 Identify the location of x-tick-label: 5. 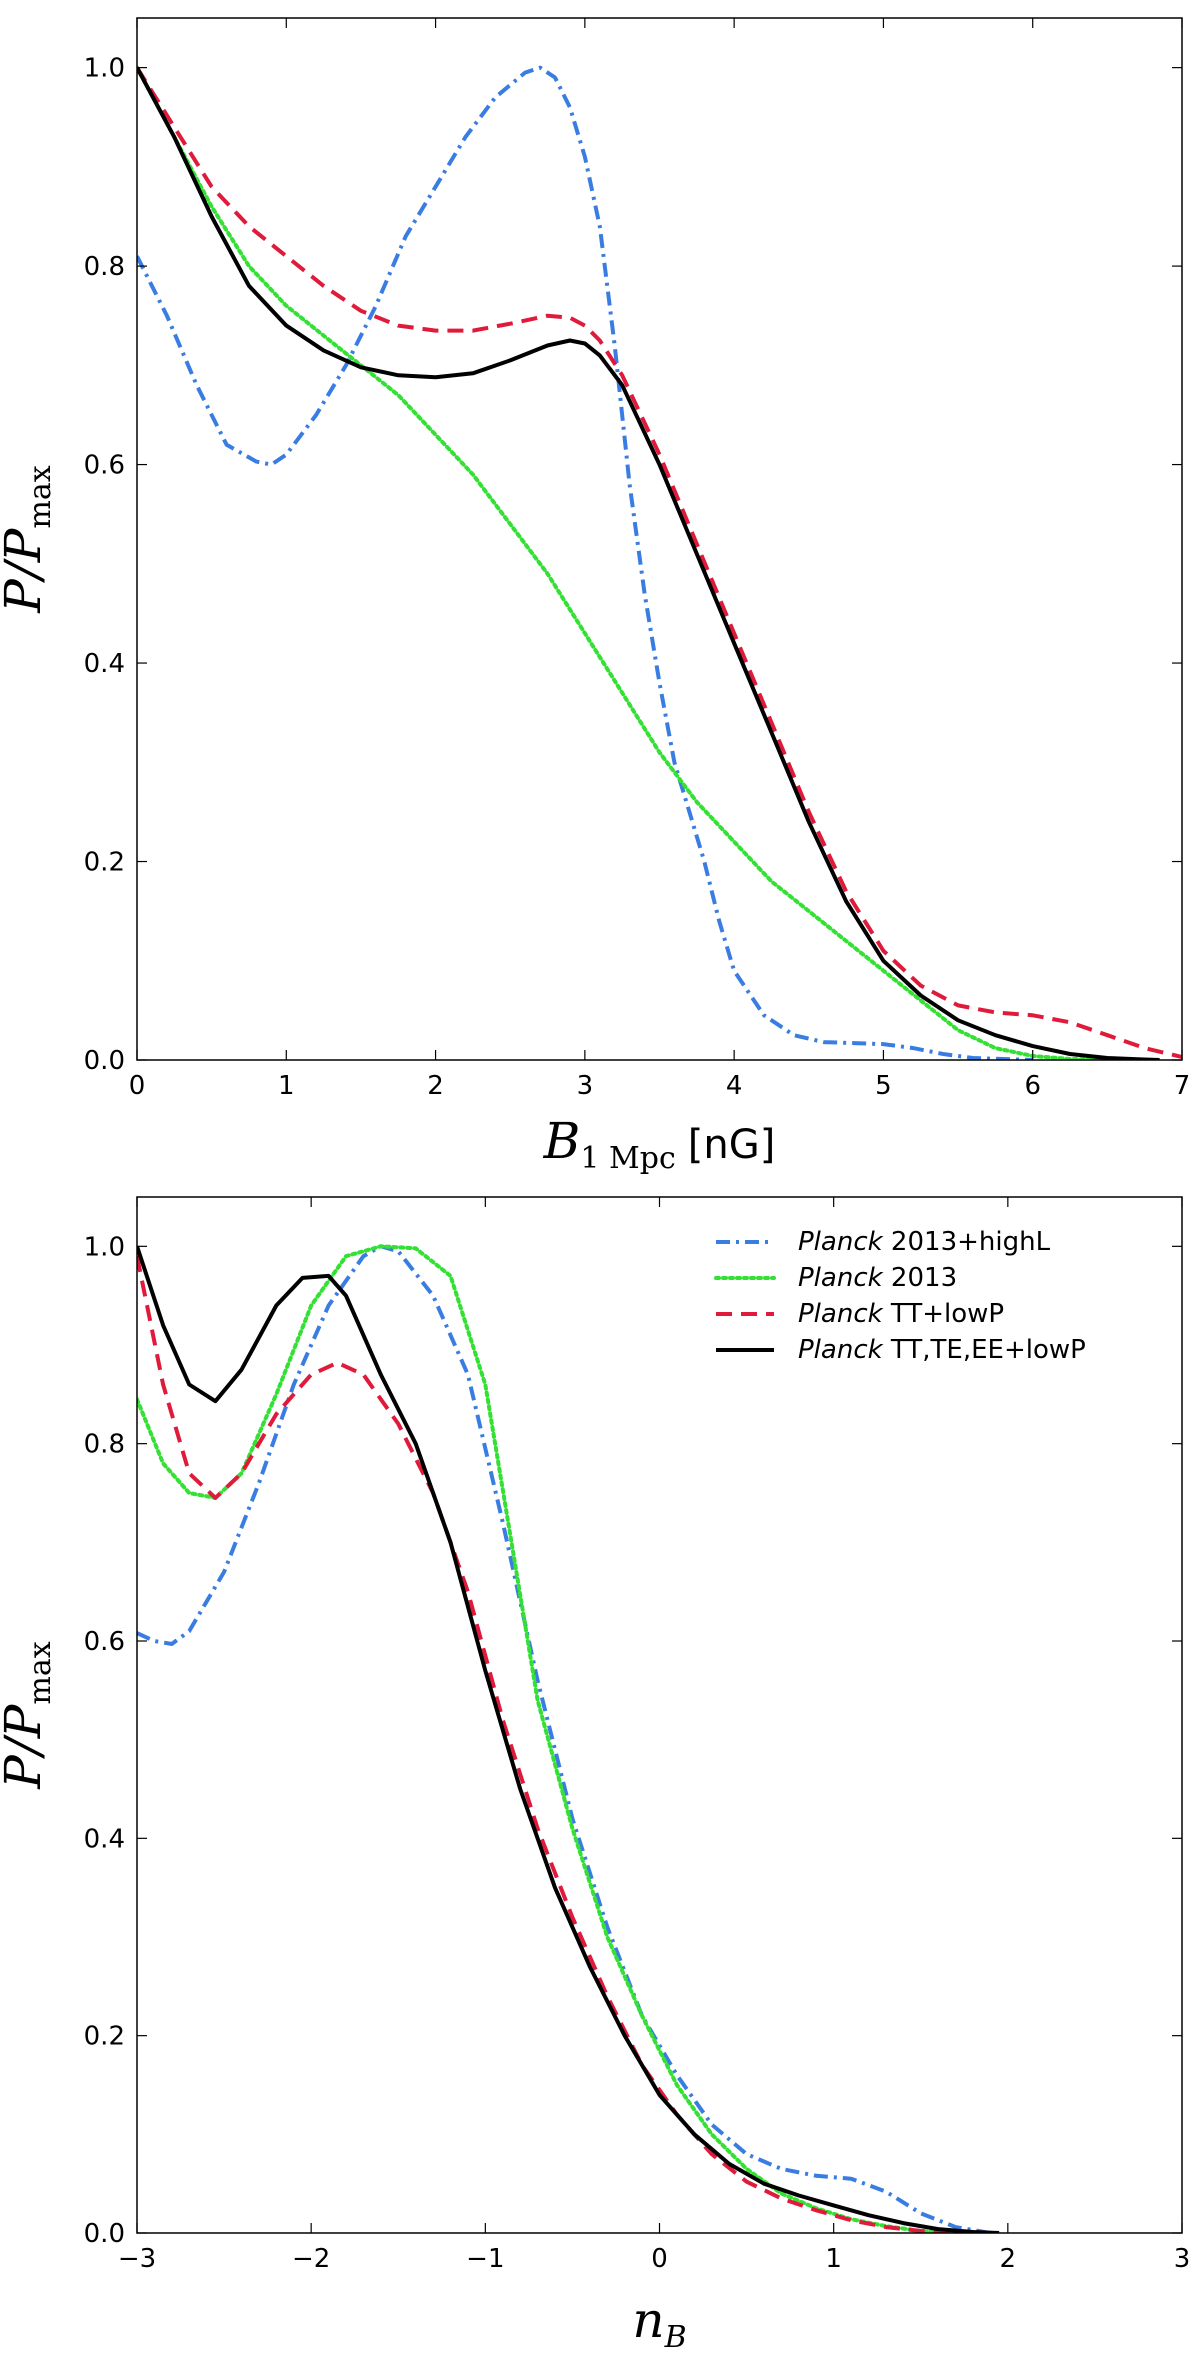
(883, 1086).